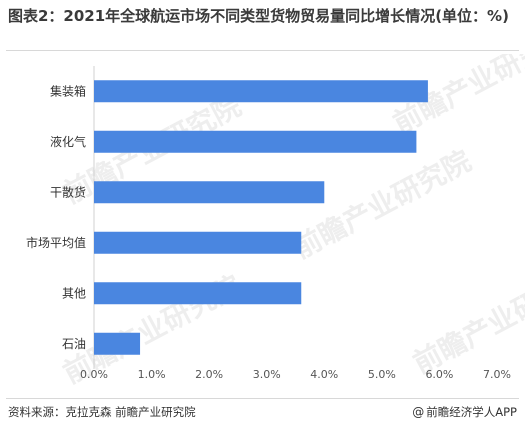 The height and width of the screenshot is (431, 525). Describe the element at coordinates (68, 141) in the screenshot. I see `category-label: 液化气` at that location.